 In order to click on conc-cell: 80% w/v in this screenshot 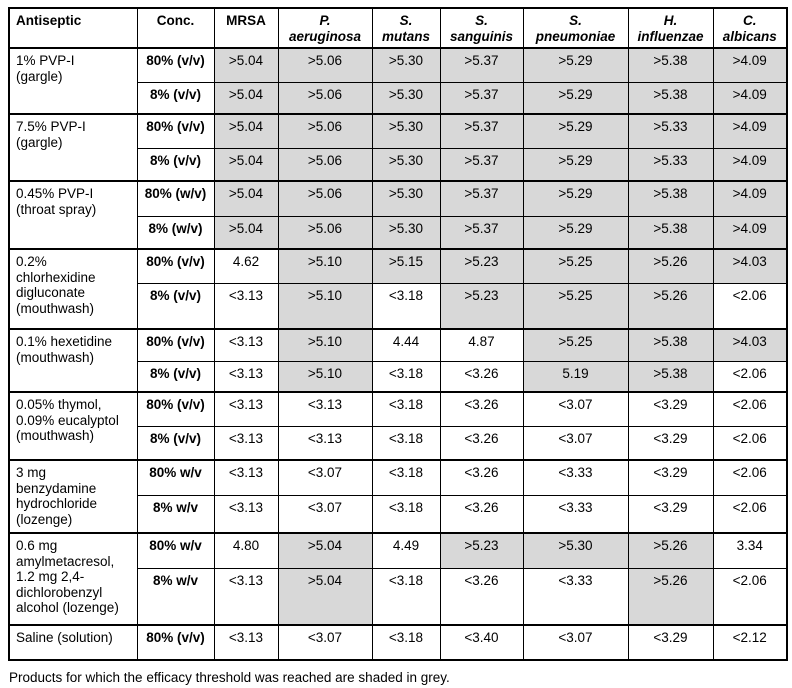, I will do `click(175, 477)`.